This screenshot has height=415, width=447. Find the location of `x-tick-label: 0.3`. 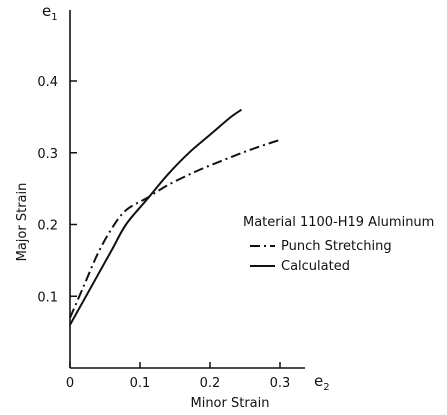

x-tick-label: 0.3 is located at coordinates (280, 383).